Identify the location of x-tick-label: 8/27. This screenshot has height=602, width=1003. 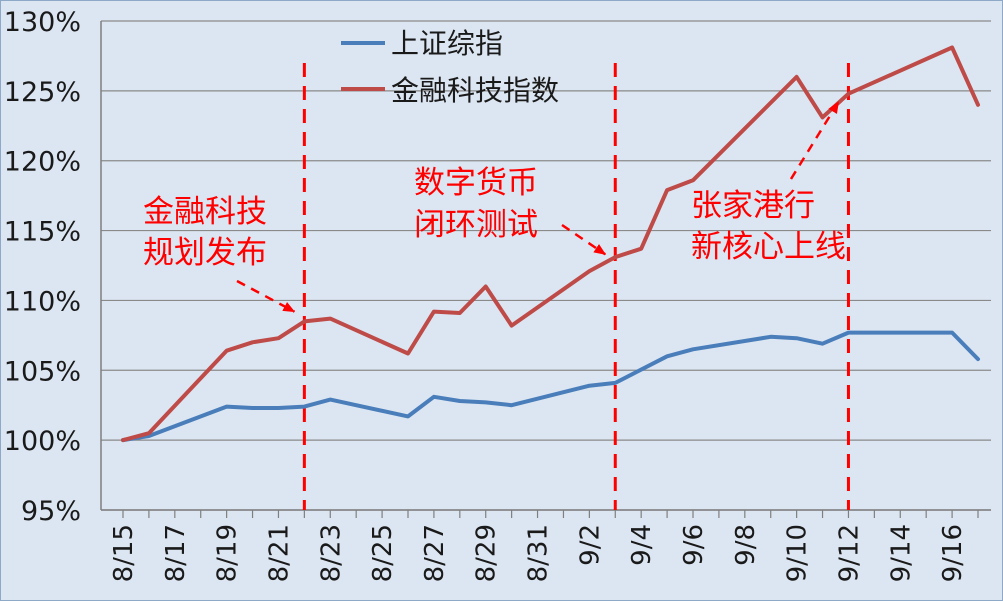
(435, 553).